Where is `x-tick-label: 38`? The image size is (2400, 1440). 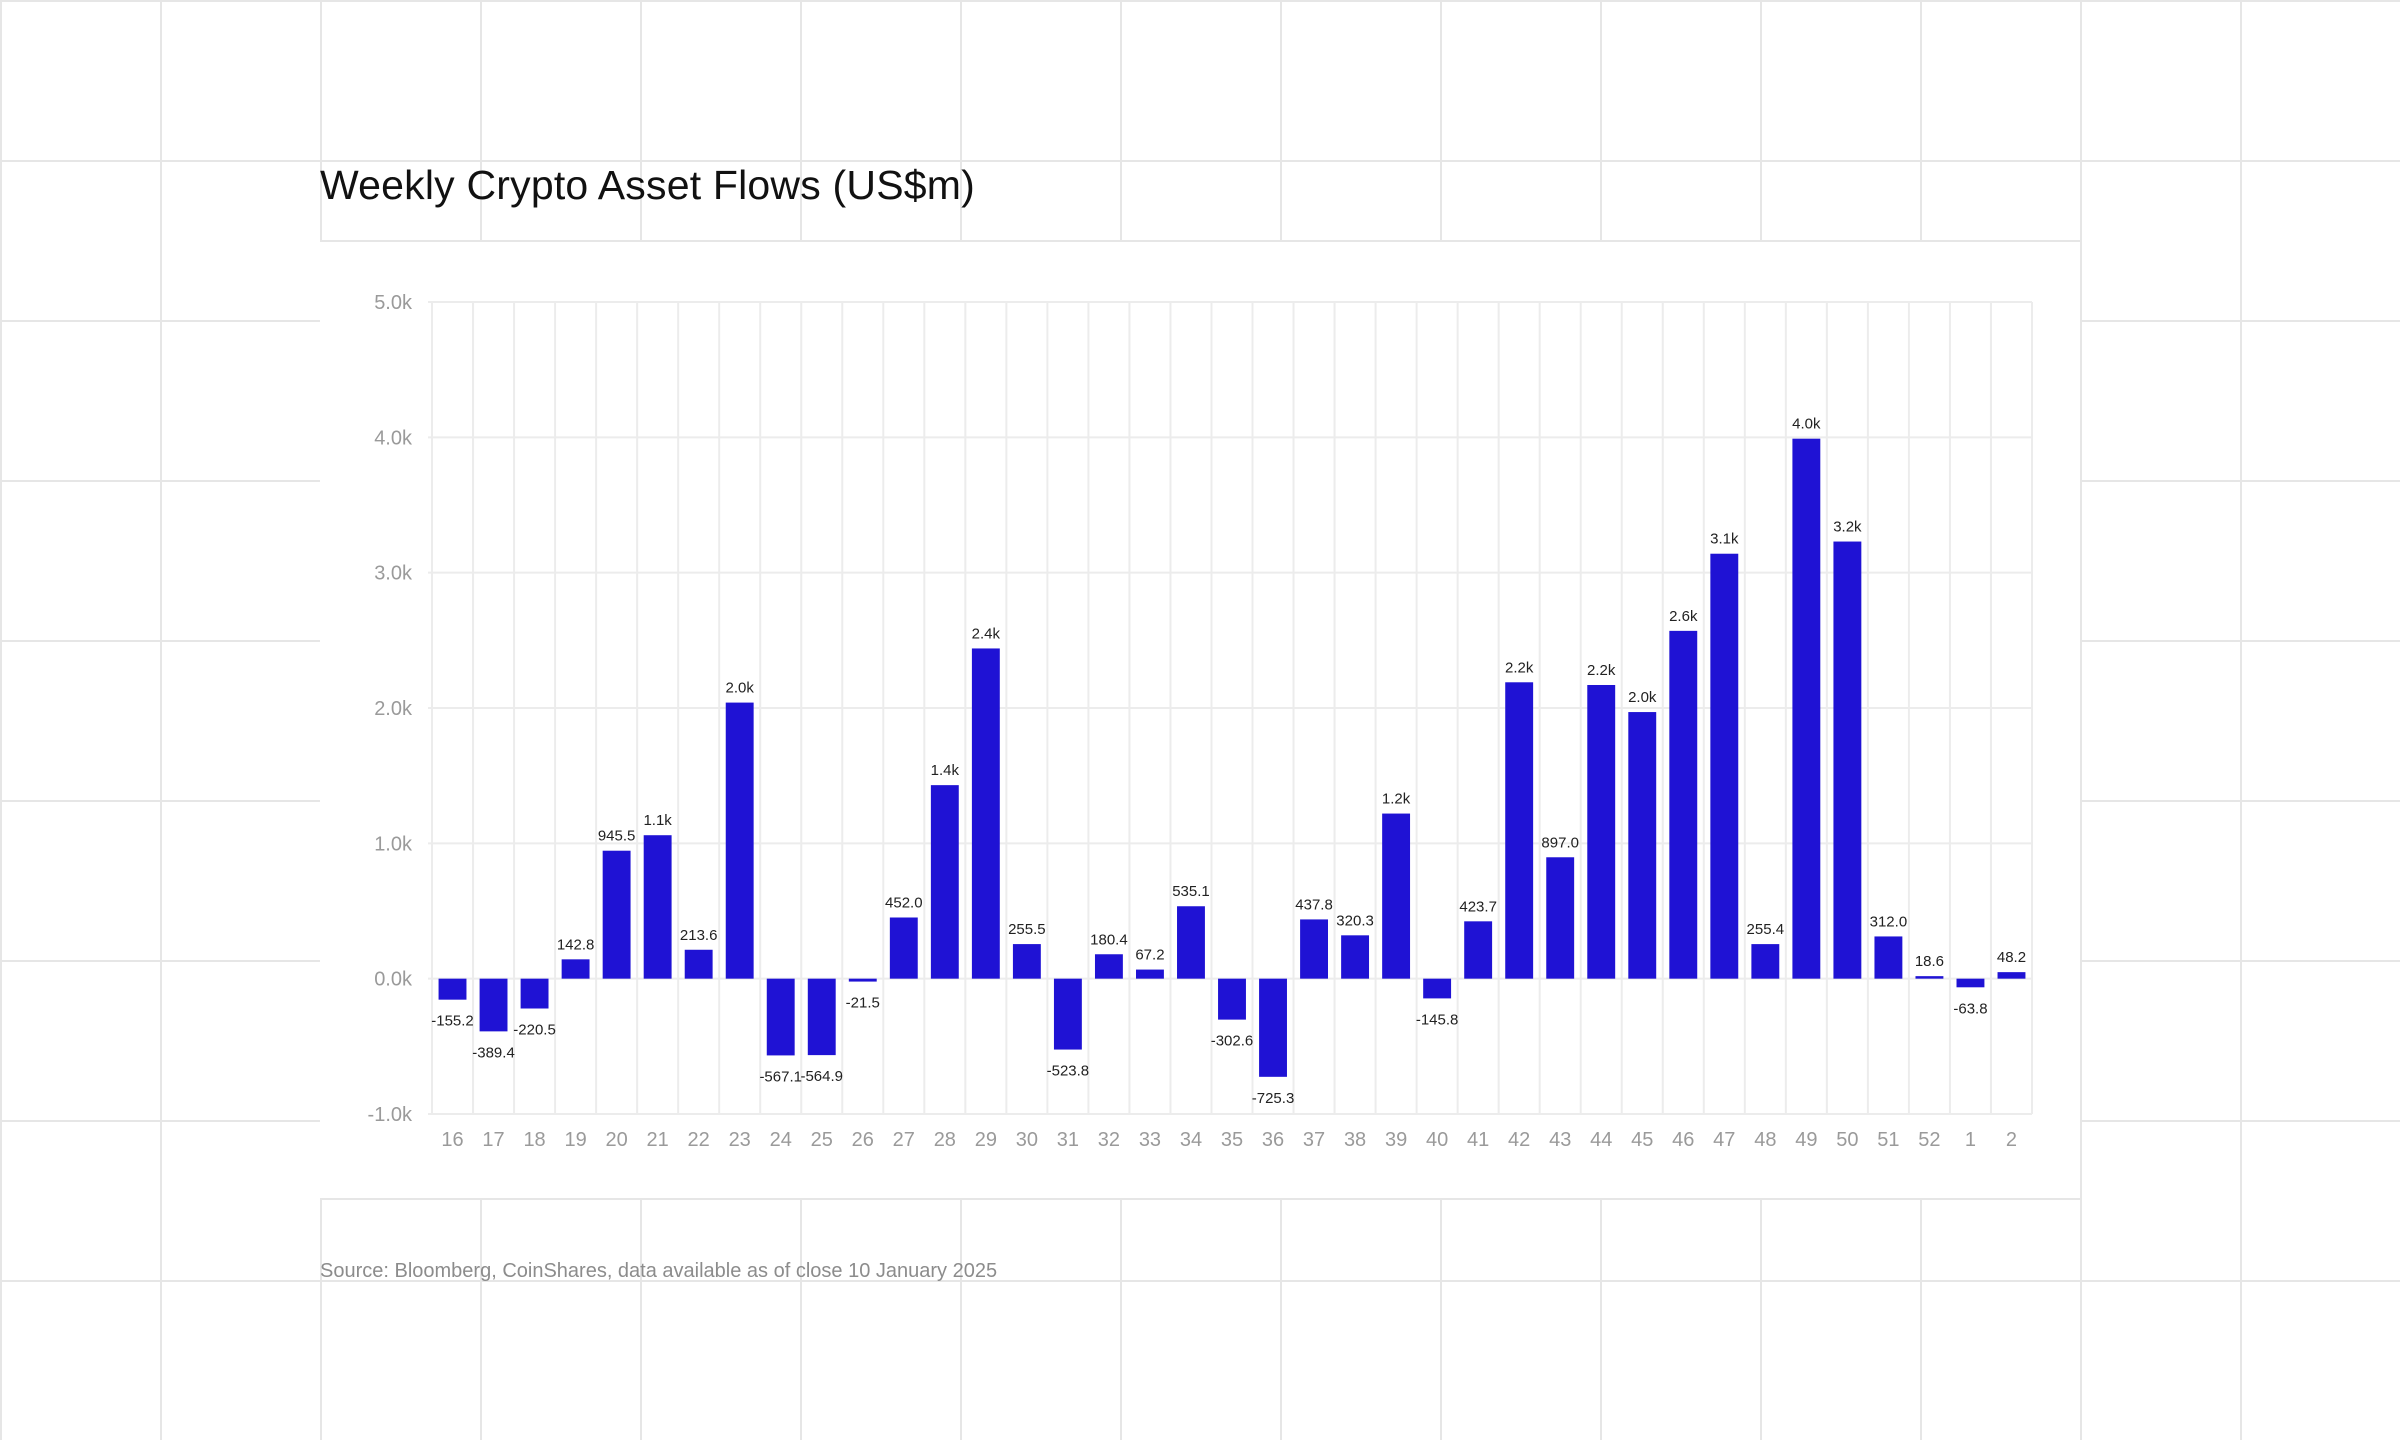
x-tick-label: 38 is located at coordinates (1355, 1140).